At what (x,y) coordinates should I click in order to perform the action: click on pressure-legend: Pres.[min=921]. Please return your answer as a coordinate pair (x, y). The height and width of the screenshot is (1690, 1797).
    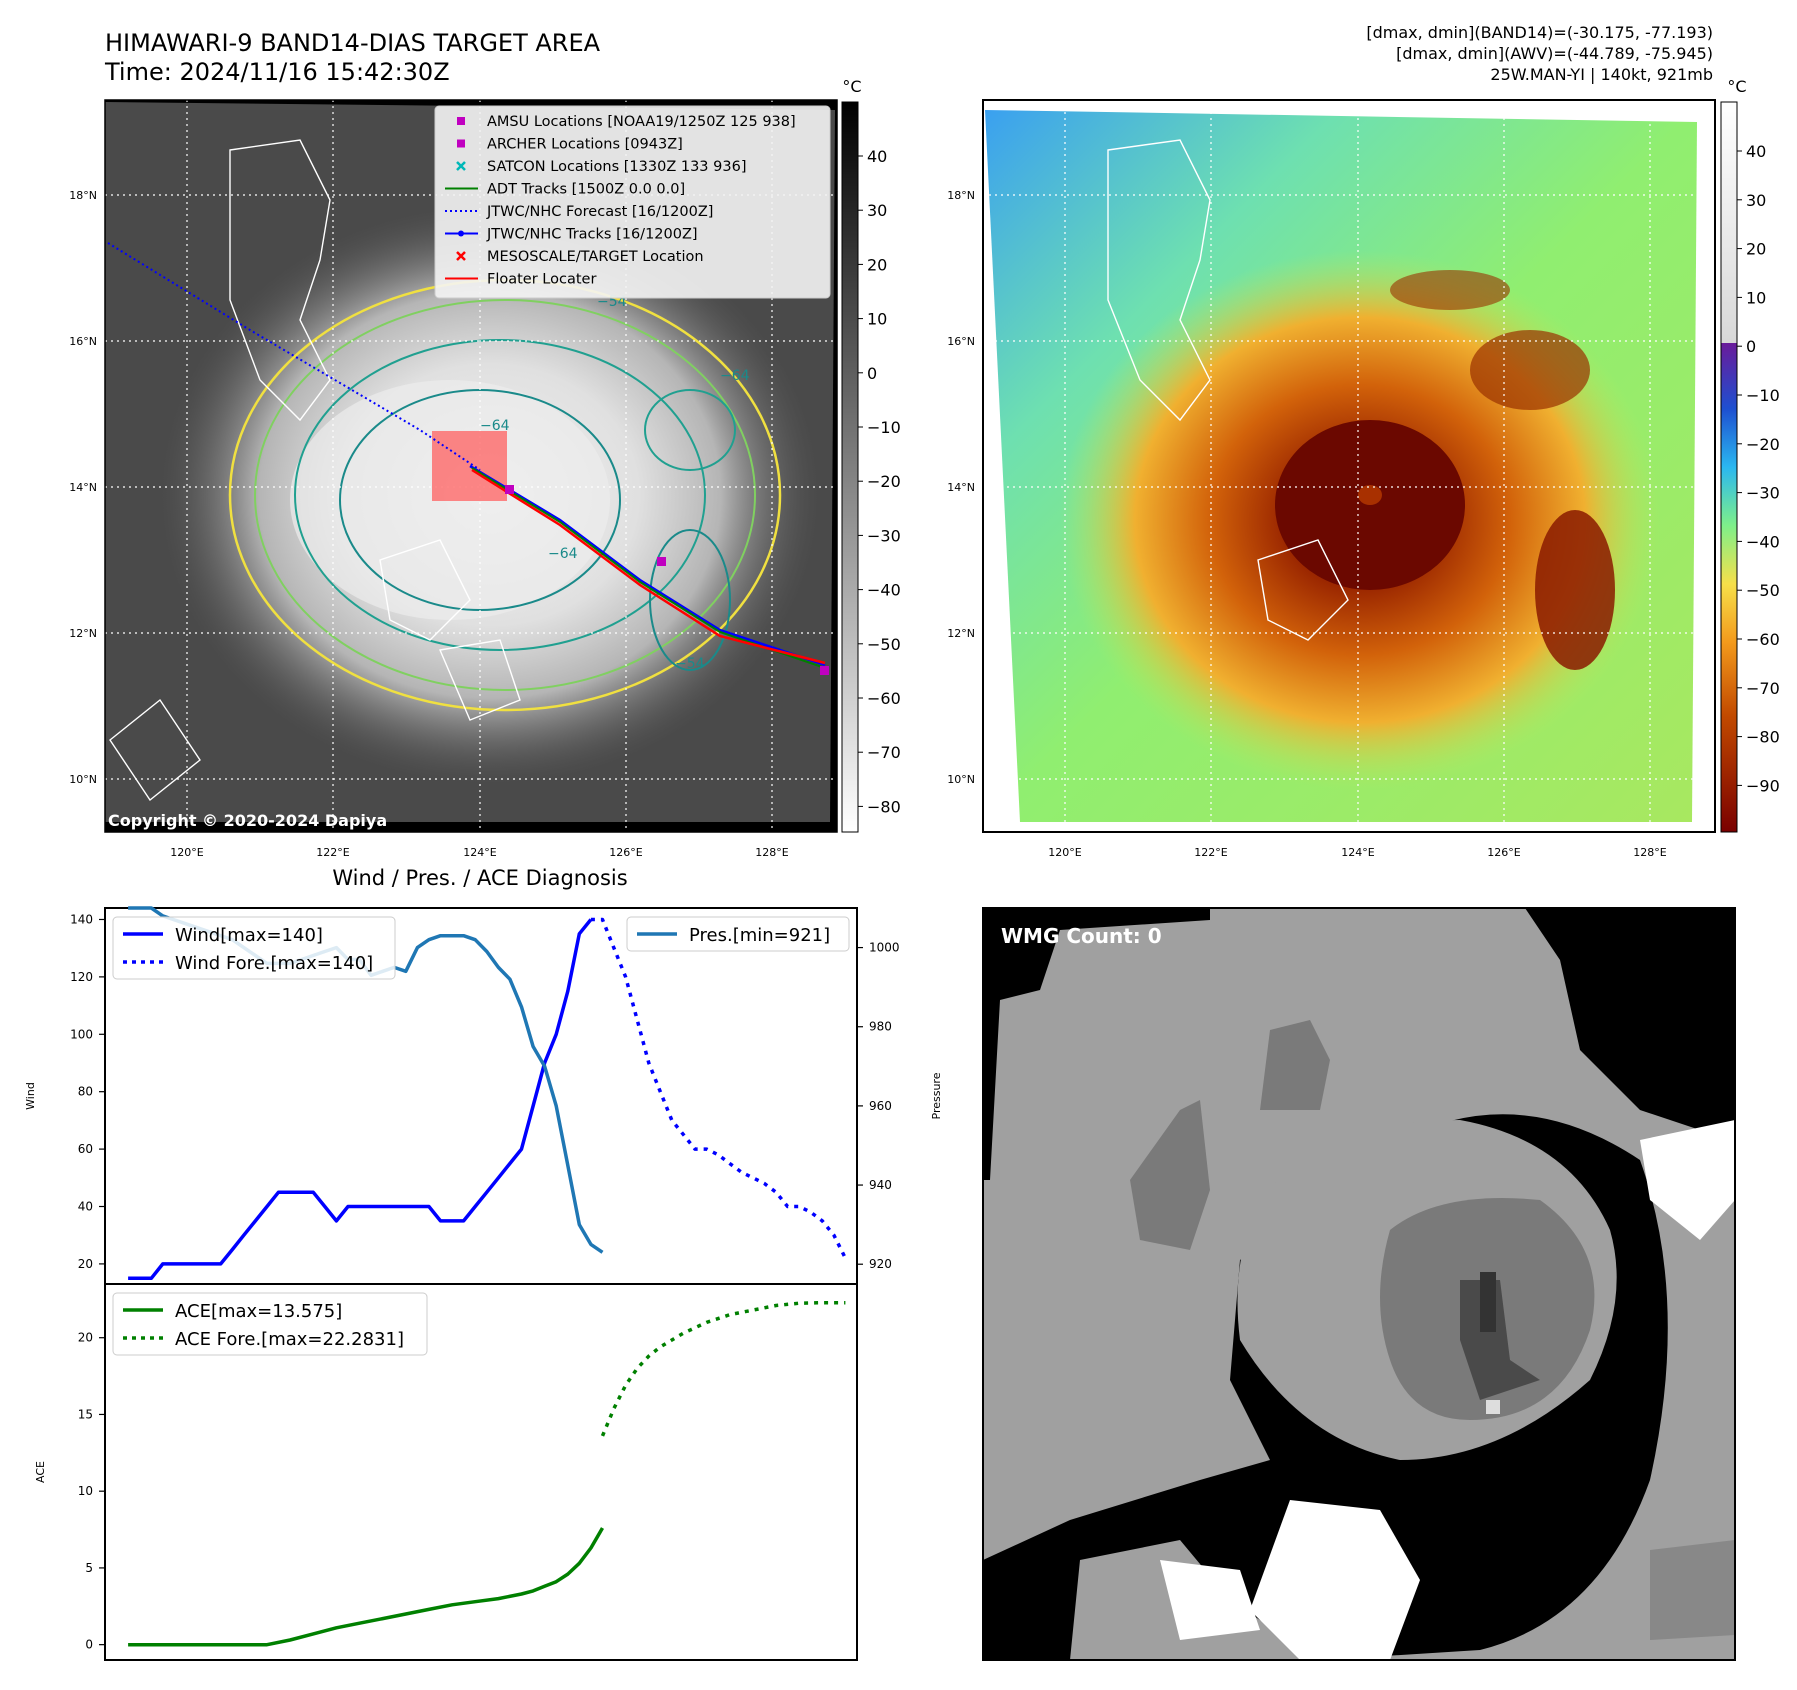
    Looking at the image, I should click on (738, 934).